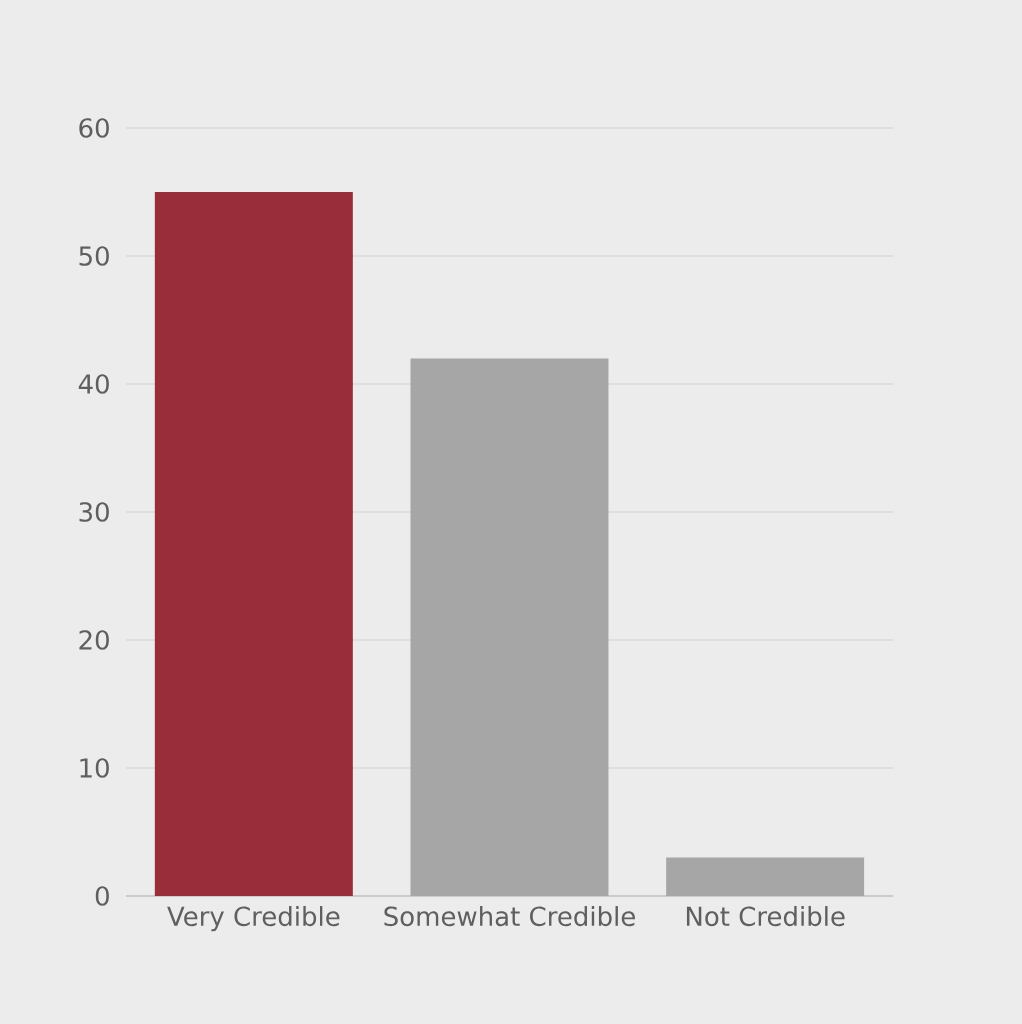 The height and width of the screenshot is (1024, 1022). Describe the element at coordinates (94, 256) in the screenshot. I see `y-tick-label: 50` at that location.